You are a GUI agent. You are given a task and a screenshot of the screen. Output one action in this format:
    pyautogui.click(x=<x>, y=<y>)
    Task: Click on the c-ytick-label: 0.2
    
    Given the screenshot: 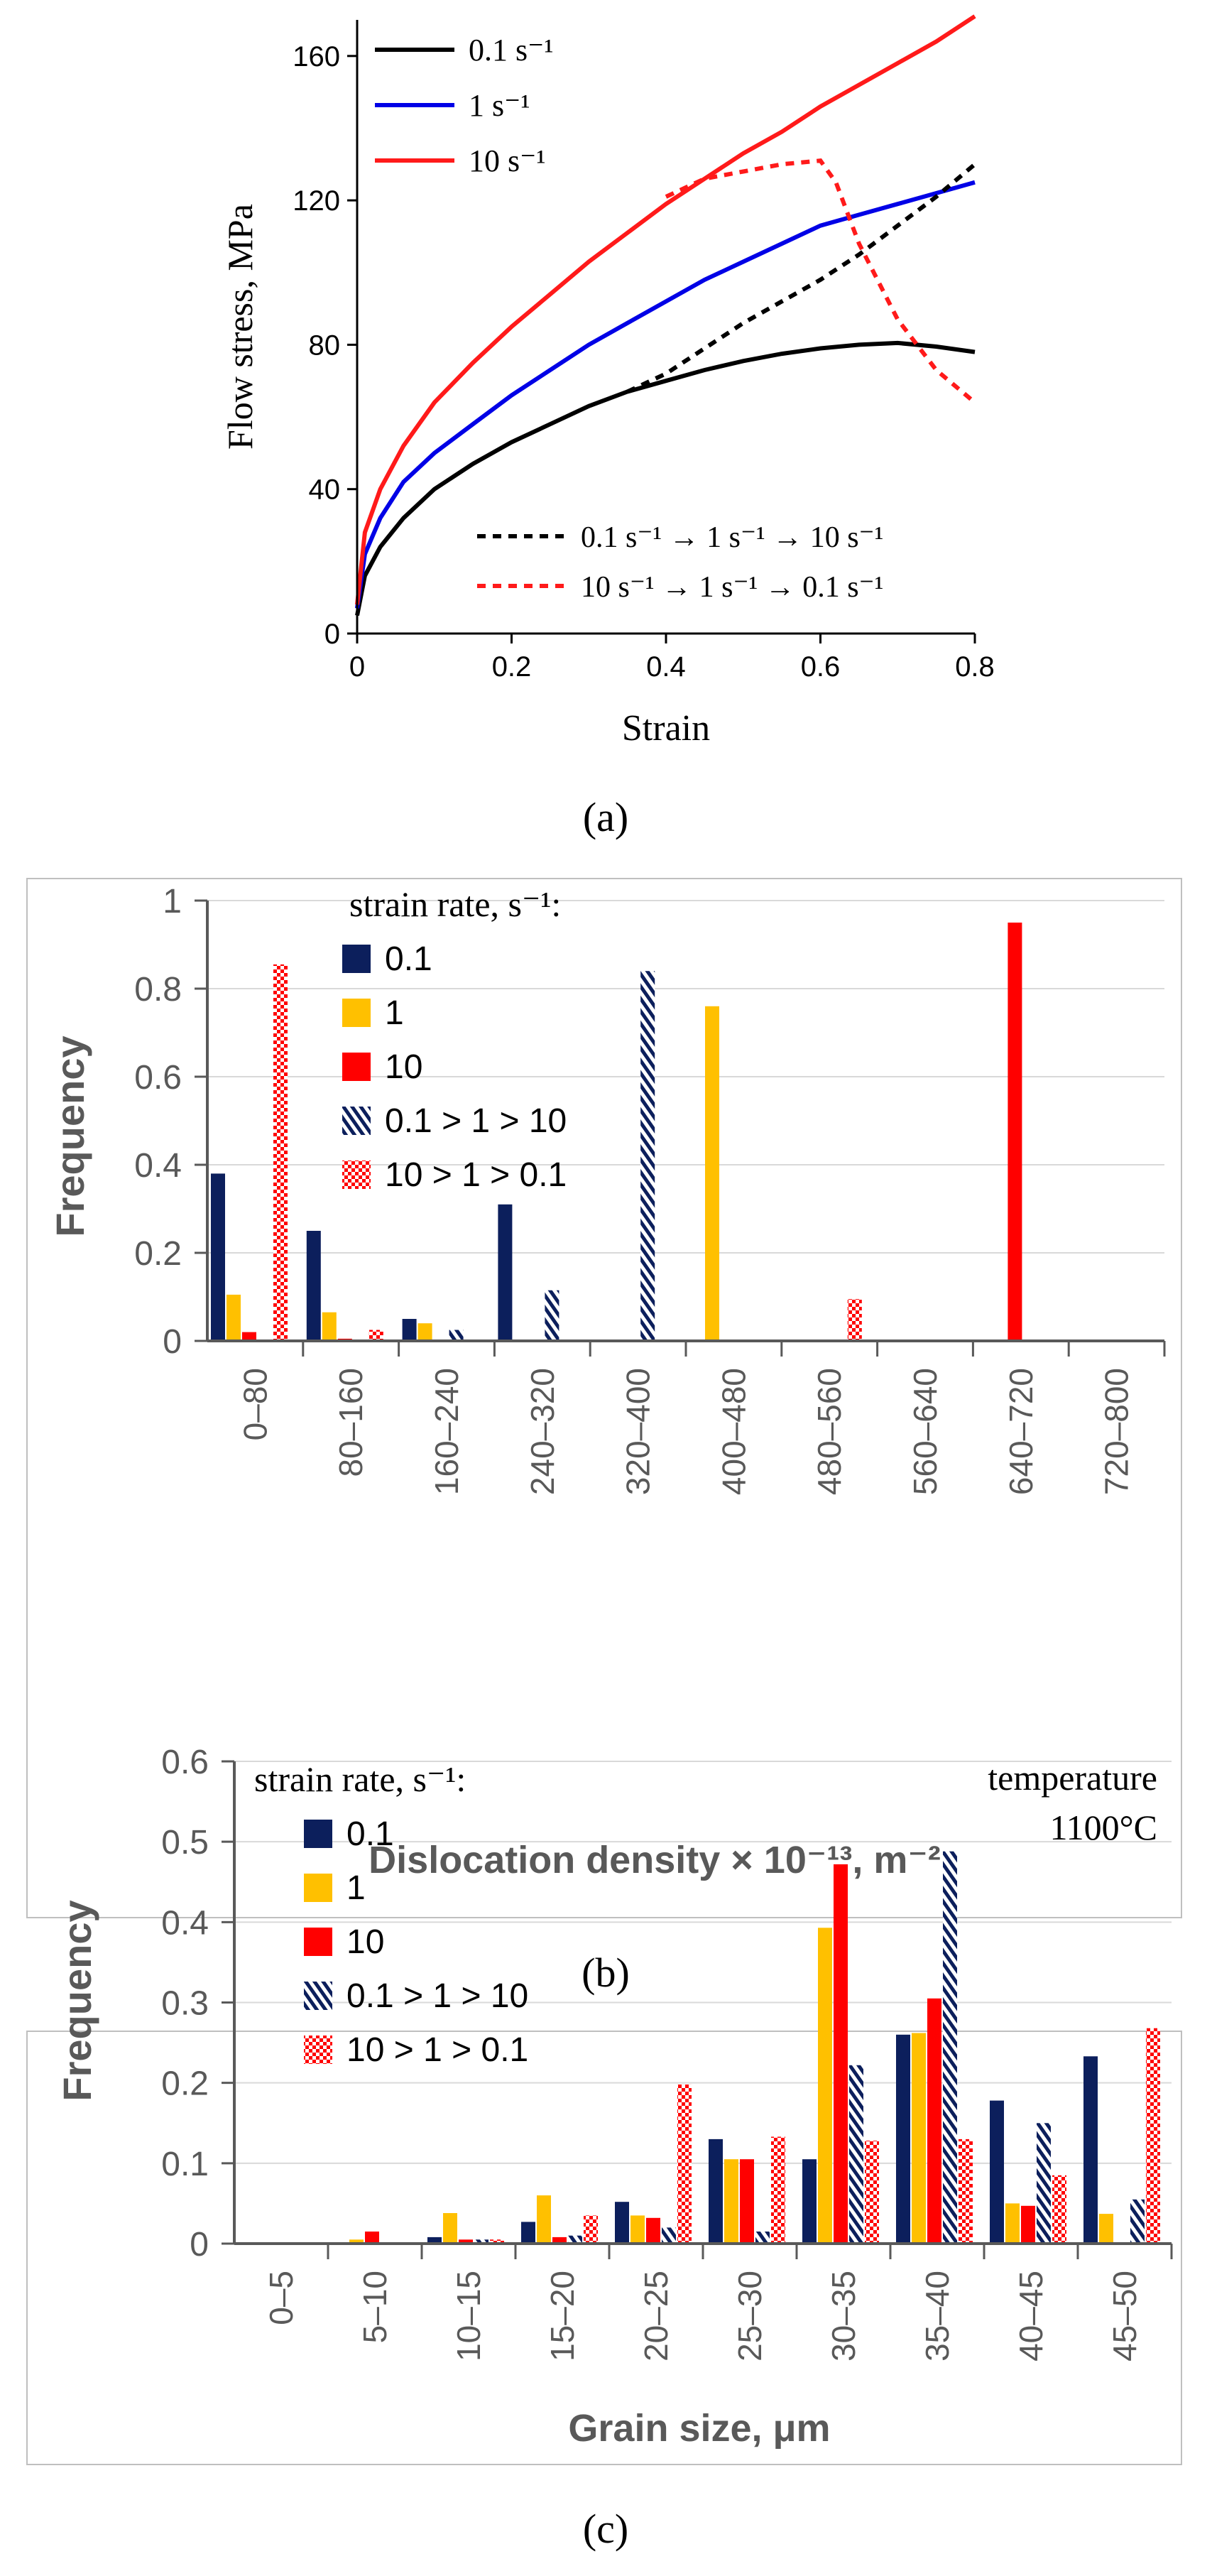 What is the action you would take?
    pyautogui.click(x=185, y=2084)
    